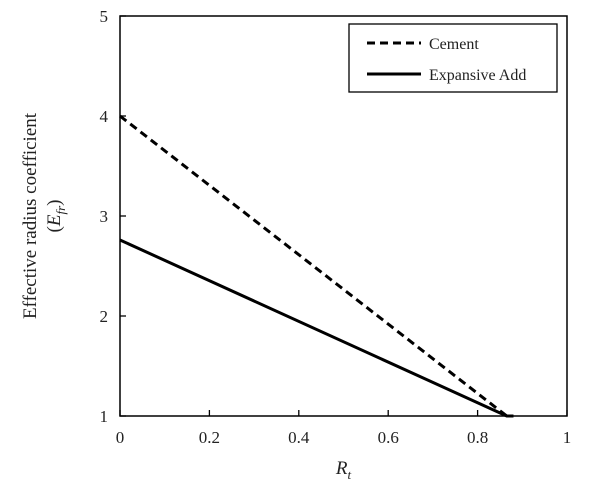 The height and width of the screenshot is (489, 601). I want to click on y-axis-title-symbol: E, so click(54, 220).